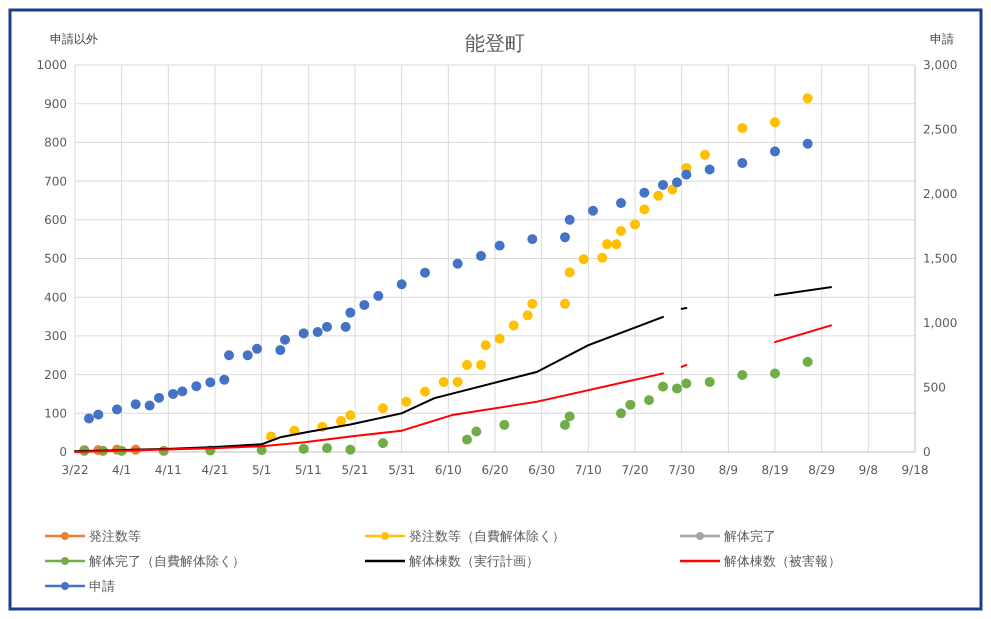 The width and height of the screenshot is (991, 619). What do you see at coordinates (55, 103) in the screenshot?
I see `y-tick-label: 900` at bounding box center [55, 103].